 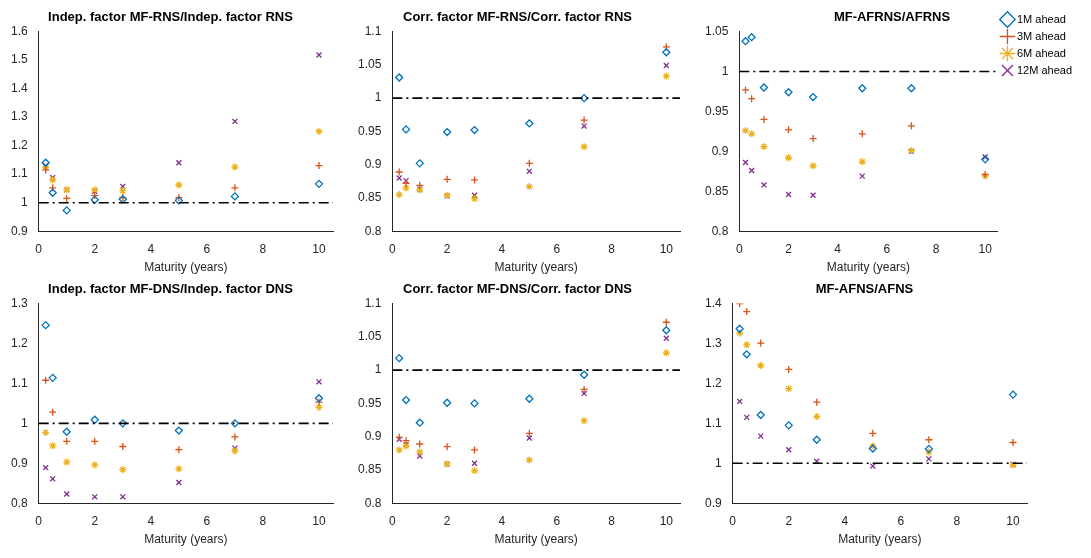 What do you see at coordinates (1044, 69) in the screenshot?
I see `legend-label: 12M ahead` at bounding box center [1044, 69].